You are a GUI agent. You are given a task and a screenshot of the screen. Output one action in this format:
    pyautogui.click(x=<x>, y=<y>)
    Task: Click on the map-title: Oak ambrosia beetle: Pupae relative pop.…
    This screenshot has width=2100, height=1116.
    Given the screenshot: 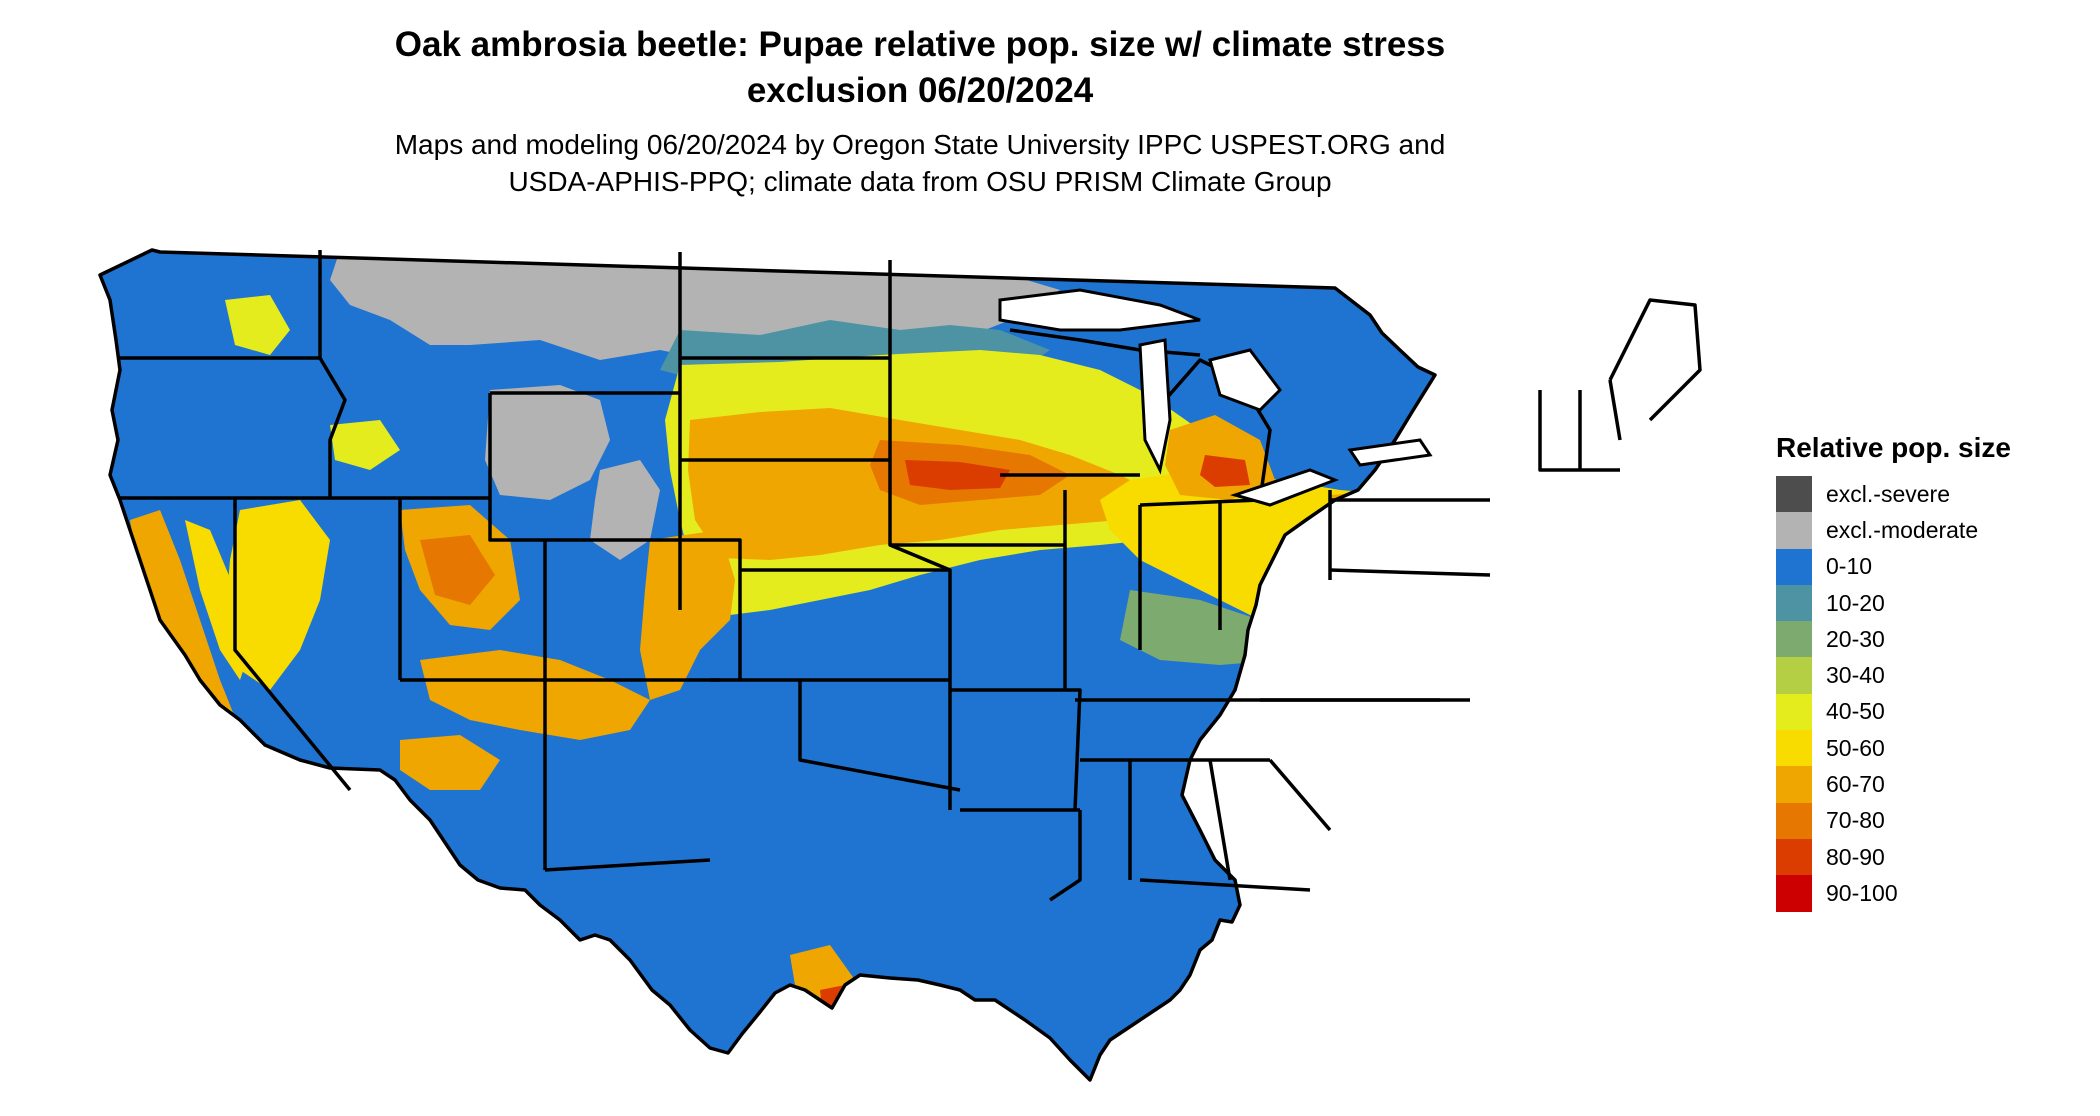 What is the action you would take?
    pyautogui.click(x=920, y=68)
    